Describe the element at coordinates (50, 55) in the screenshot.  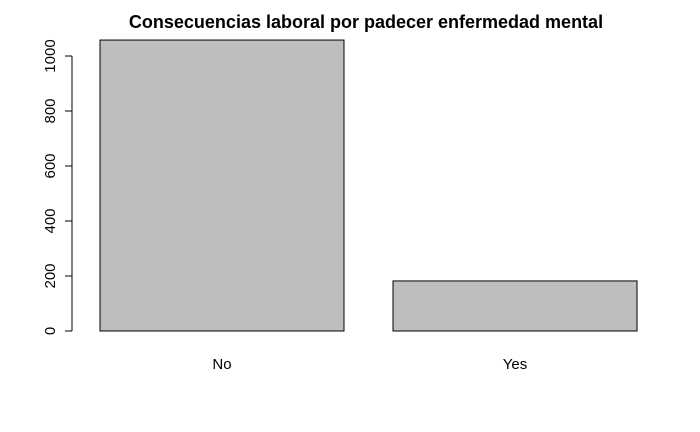
I see `y-tick-label: 1000` at that location.